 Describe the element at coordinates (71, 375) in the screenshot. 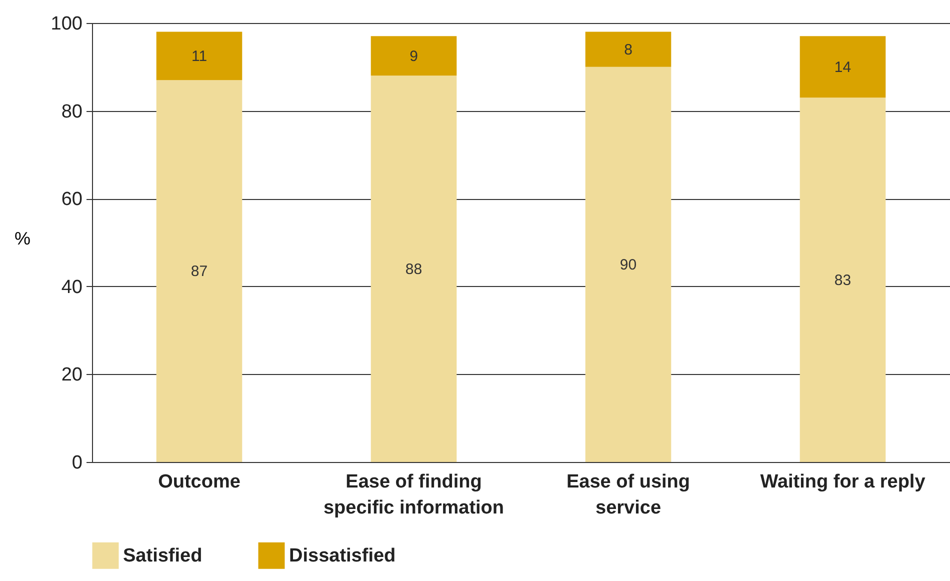

I see `y-tick-label: 20` at that location.